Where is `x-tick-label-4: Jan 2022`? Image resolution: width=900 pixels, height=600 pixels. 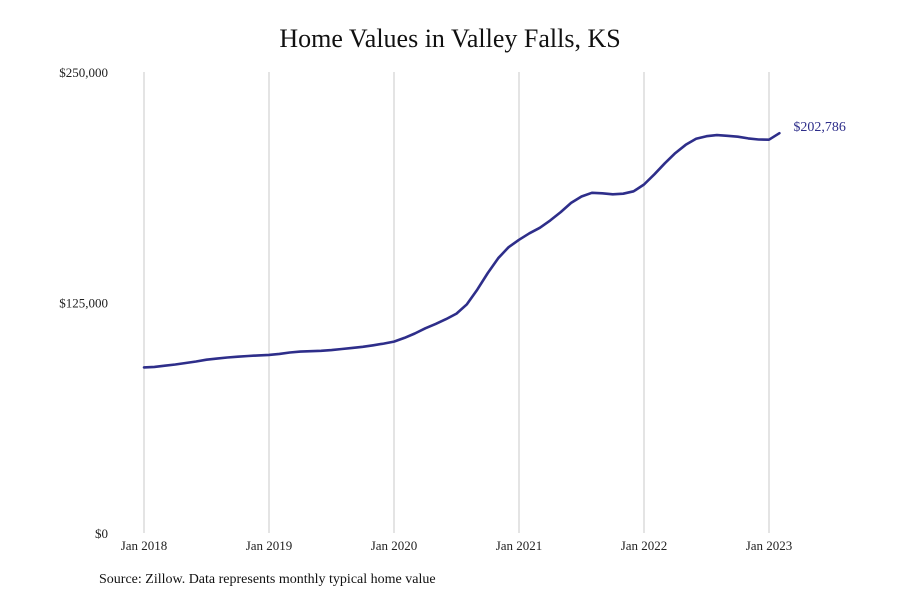
x-tick-label-4: Jan 2022 is located at coordinates (644, 545).